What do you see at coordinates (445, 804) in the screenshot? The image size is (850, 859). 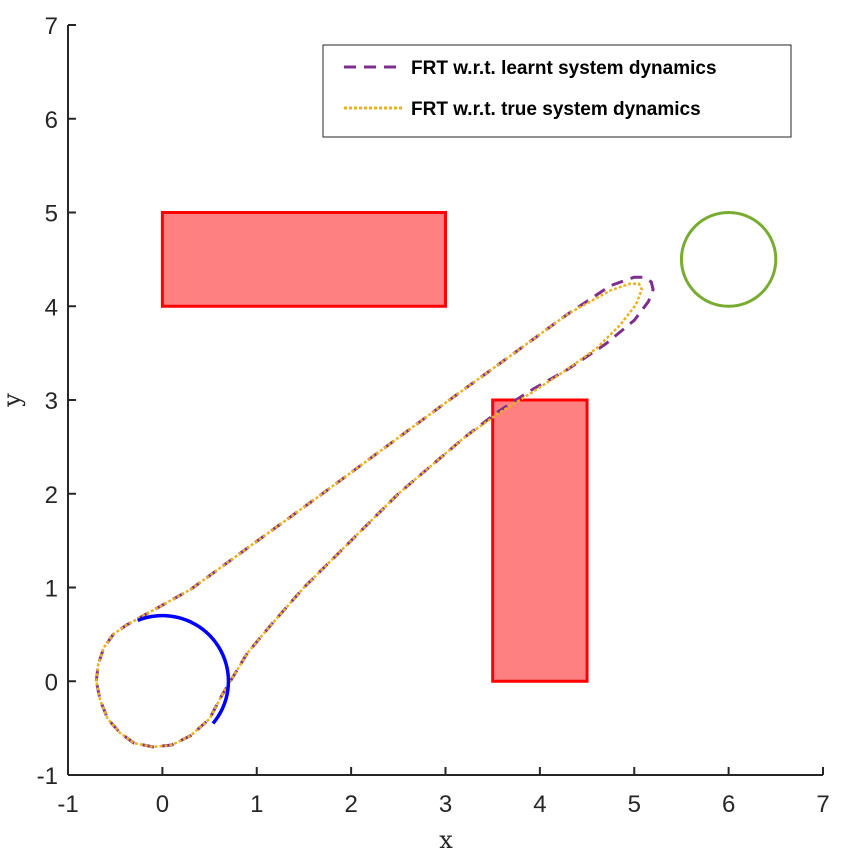 I see `x-tick-label: 3` at bounding box center [445, 804].